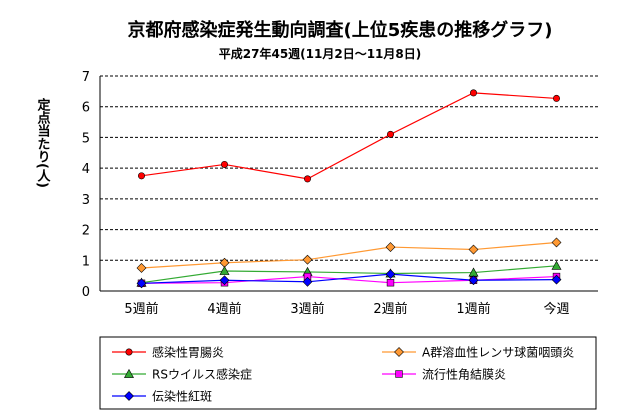 This screenshot has width=639, height=415. What do you see at coordinates (390, 309) in the screenshot?
I see `x-tick-label: 2週前` at bounding box center [390, 309].